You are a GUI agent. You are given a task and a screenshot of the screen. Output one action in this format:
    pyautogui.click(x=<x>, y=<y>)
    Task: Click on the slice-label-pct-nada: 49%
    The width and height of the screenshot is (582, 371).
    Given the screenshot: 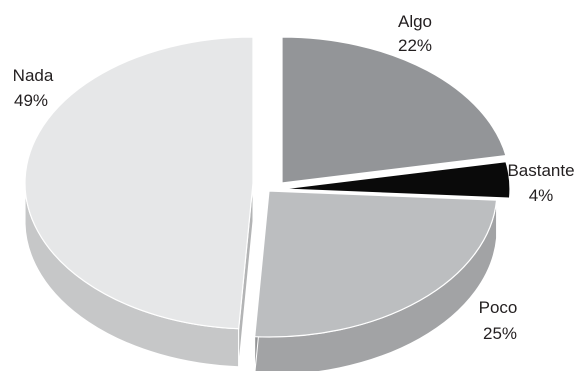 What is the action you would take?
    pyautogui.click(x=31, y=100)
    